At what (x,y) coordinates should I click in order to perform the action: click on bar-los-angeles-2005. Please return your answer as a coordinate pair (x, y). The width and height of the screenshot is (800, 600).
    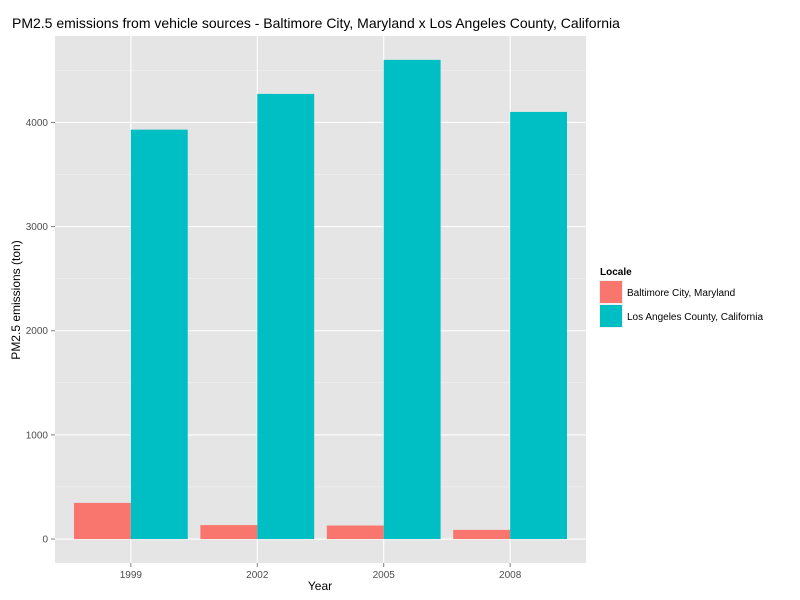
    Looking at the image, I should click on (412, 299).